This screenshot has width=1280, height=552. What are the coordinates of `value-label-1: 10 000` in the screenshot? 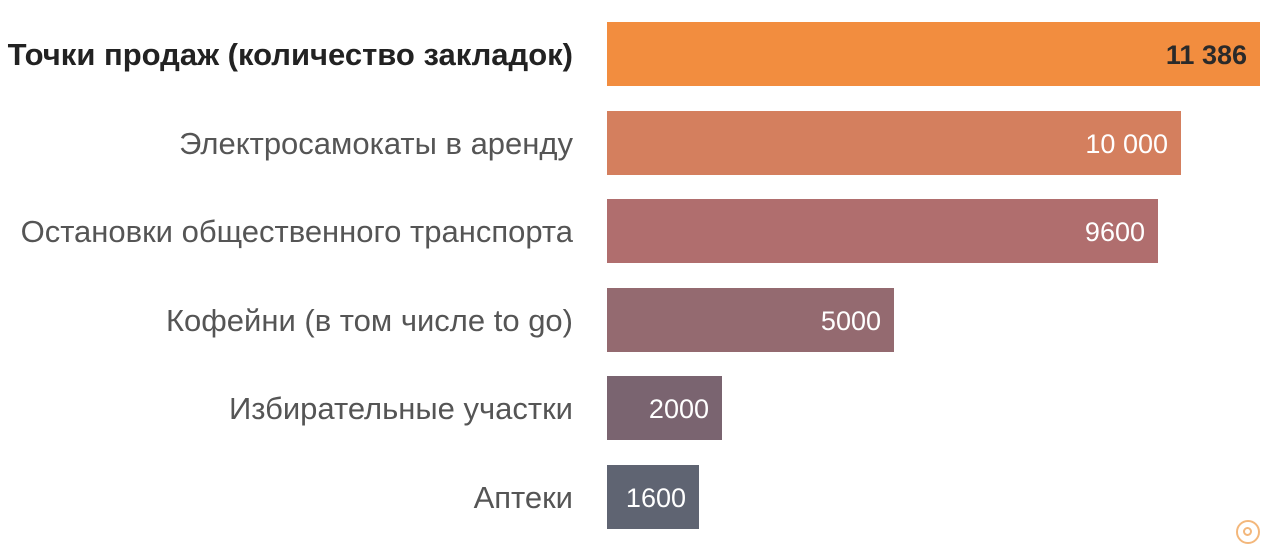 It's located at (1126, 144).